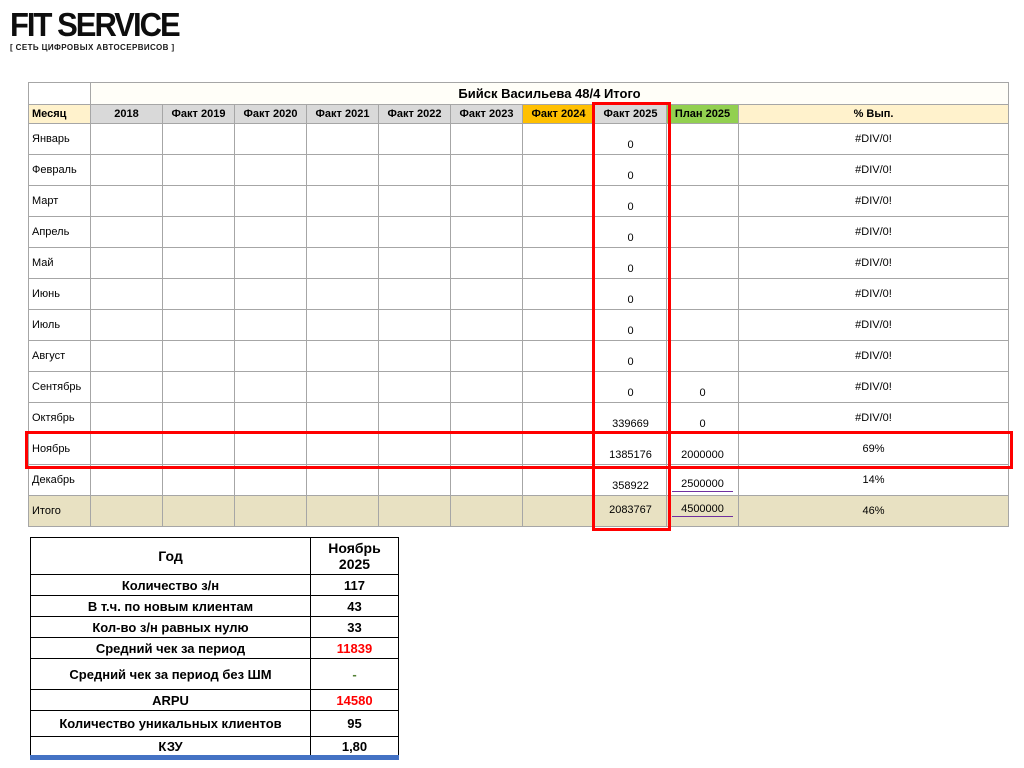  I want to click on column-header-1: 2018, so click(126, 114).